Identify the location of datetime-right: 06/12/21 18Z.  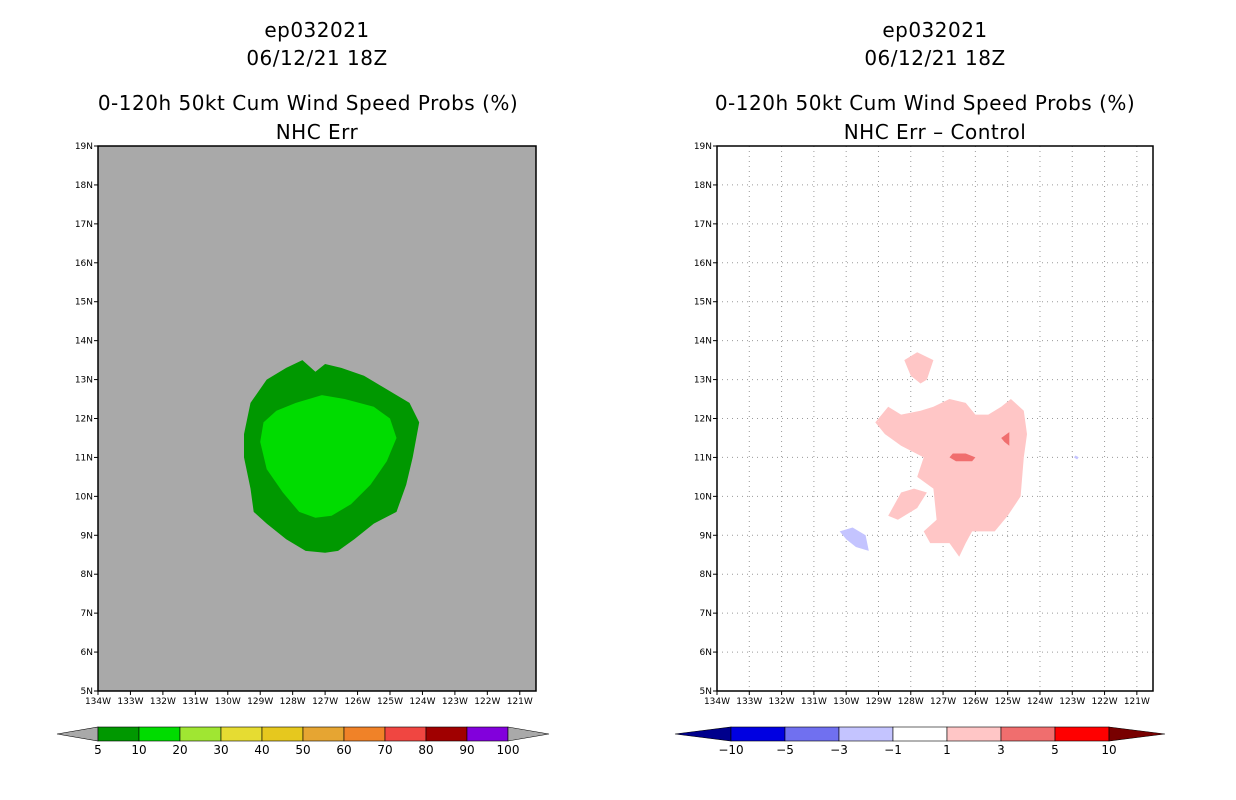
(935, 58).